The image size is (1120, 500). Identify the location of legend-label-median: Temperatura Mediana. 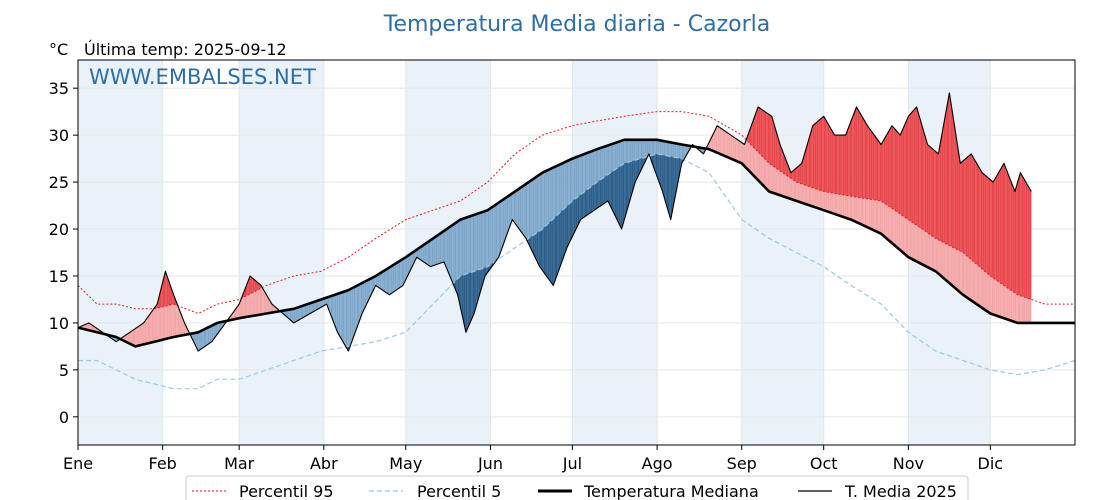
(671, 491).